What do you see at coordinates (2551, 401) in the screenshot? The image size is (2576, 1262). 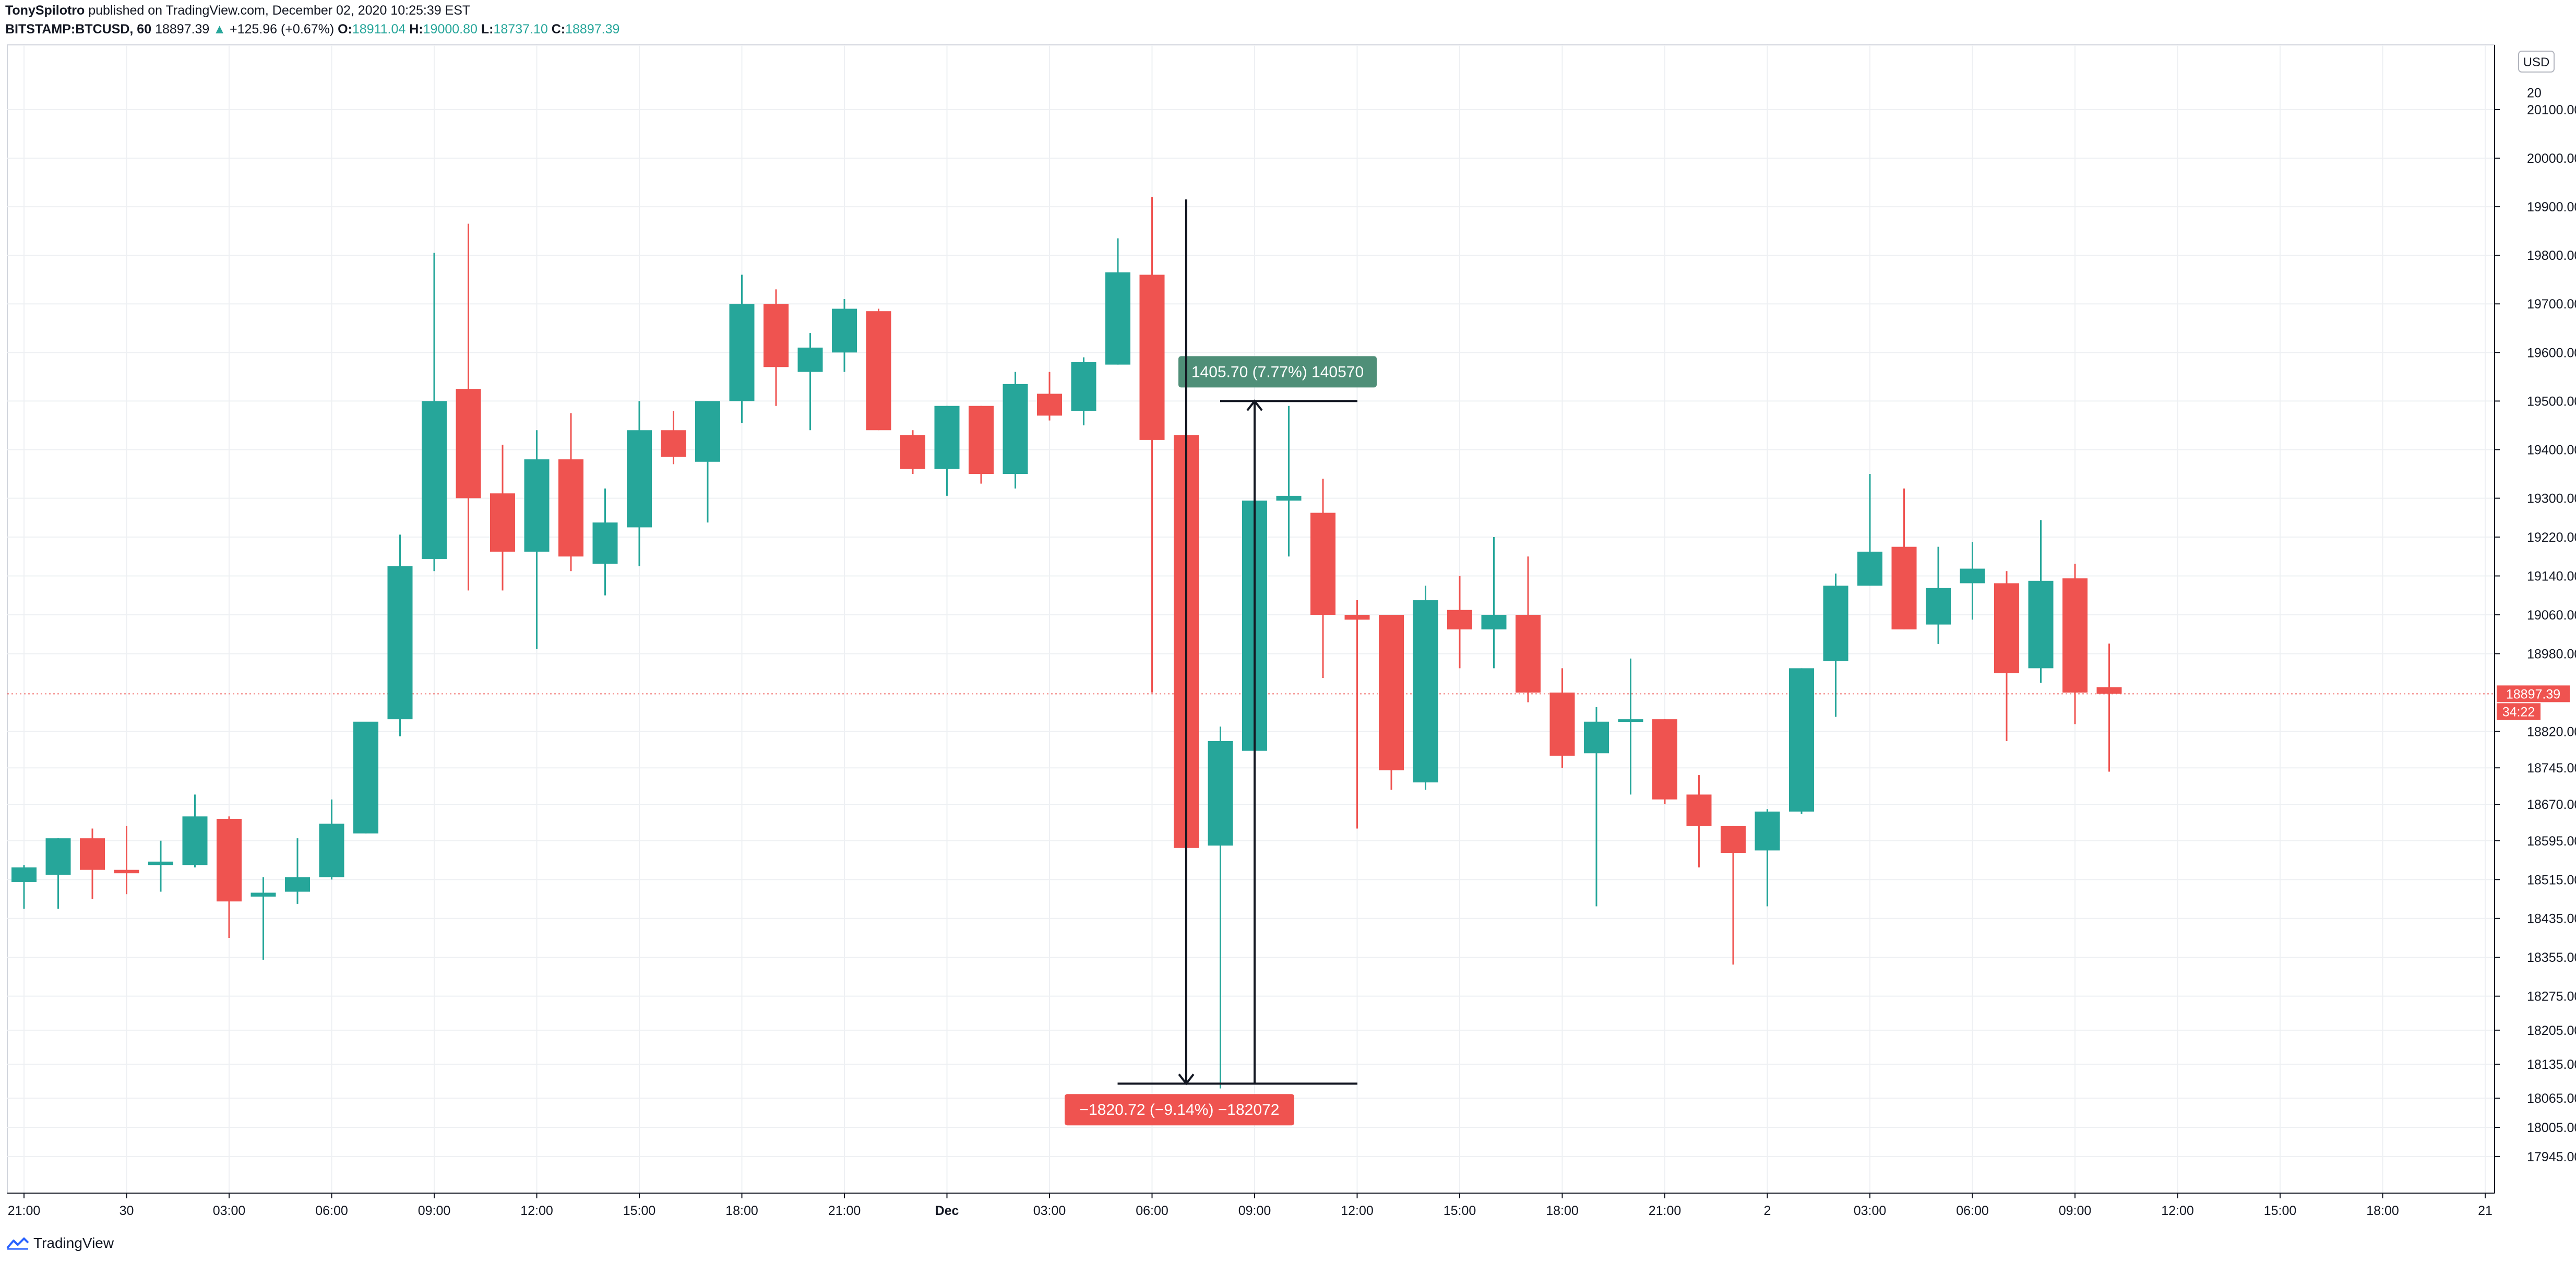 I see `price-tick-label: 19500.00` at bounding box center [2551, 401].